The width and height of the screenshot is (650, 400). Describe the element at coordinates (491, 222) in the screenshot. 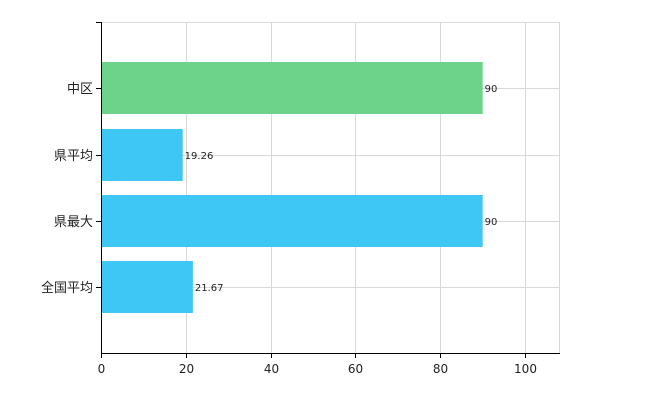

I see `data-label-2: 90` at that location.